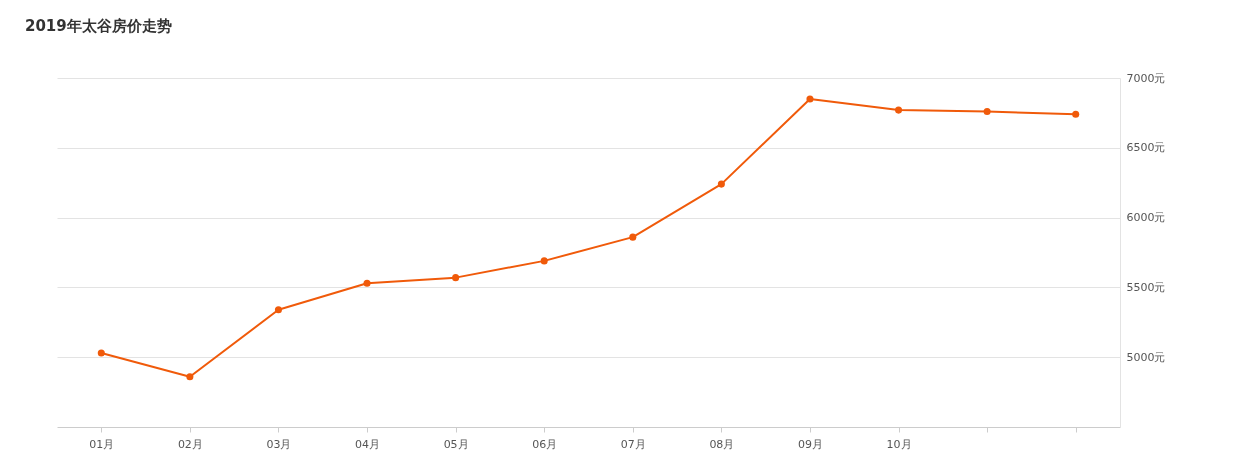 This screenshot has height=465, width=1247. I want to click on y-tick-label: 5000元, so click(1146, 357).